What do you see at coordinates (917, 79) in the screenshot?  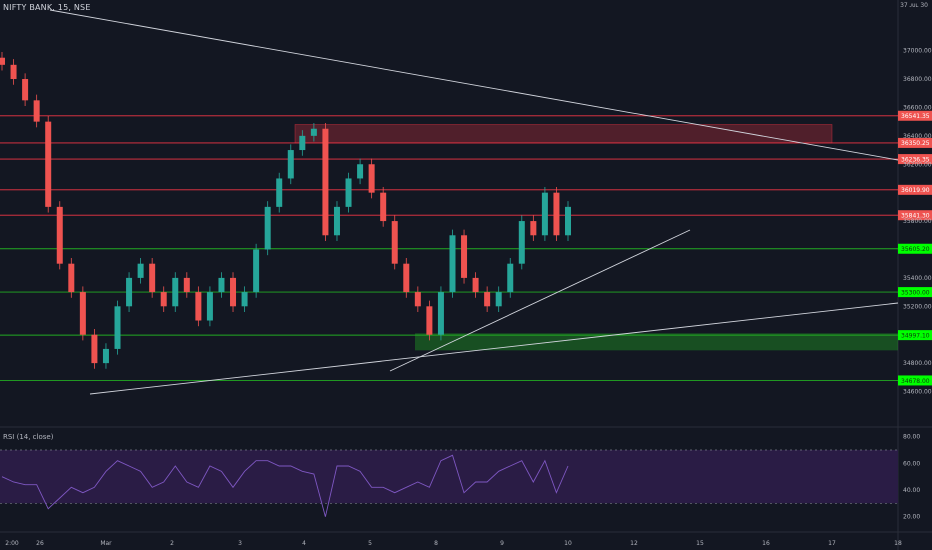 I see `price-tick-label: 36800.00` at bounding box center [917, 79].